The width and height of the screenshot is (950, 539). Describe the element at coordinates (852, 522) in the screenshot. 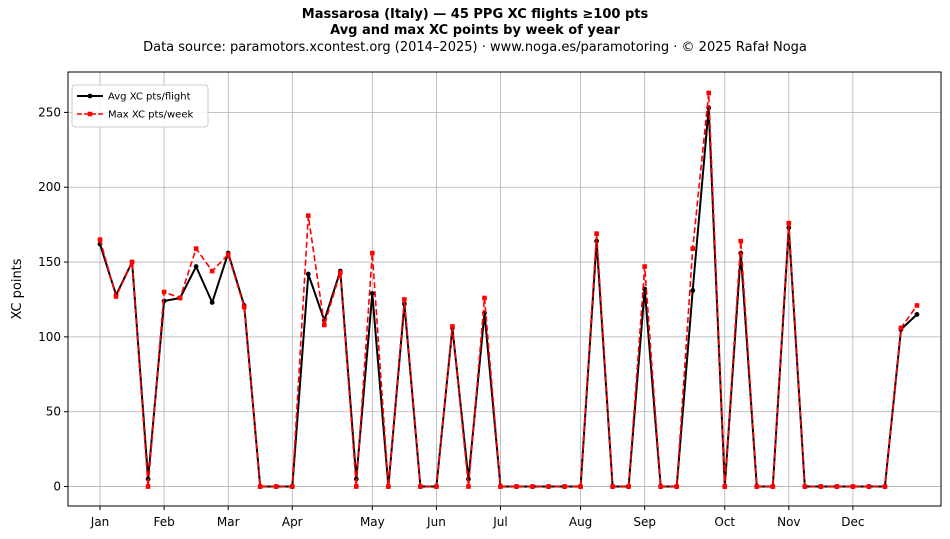

I see `x-tick-label: Dec` at that location.